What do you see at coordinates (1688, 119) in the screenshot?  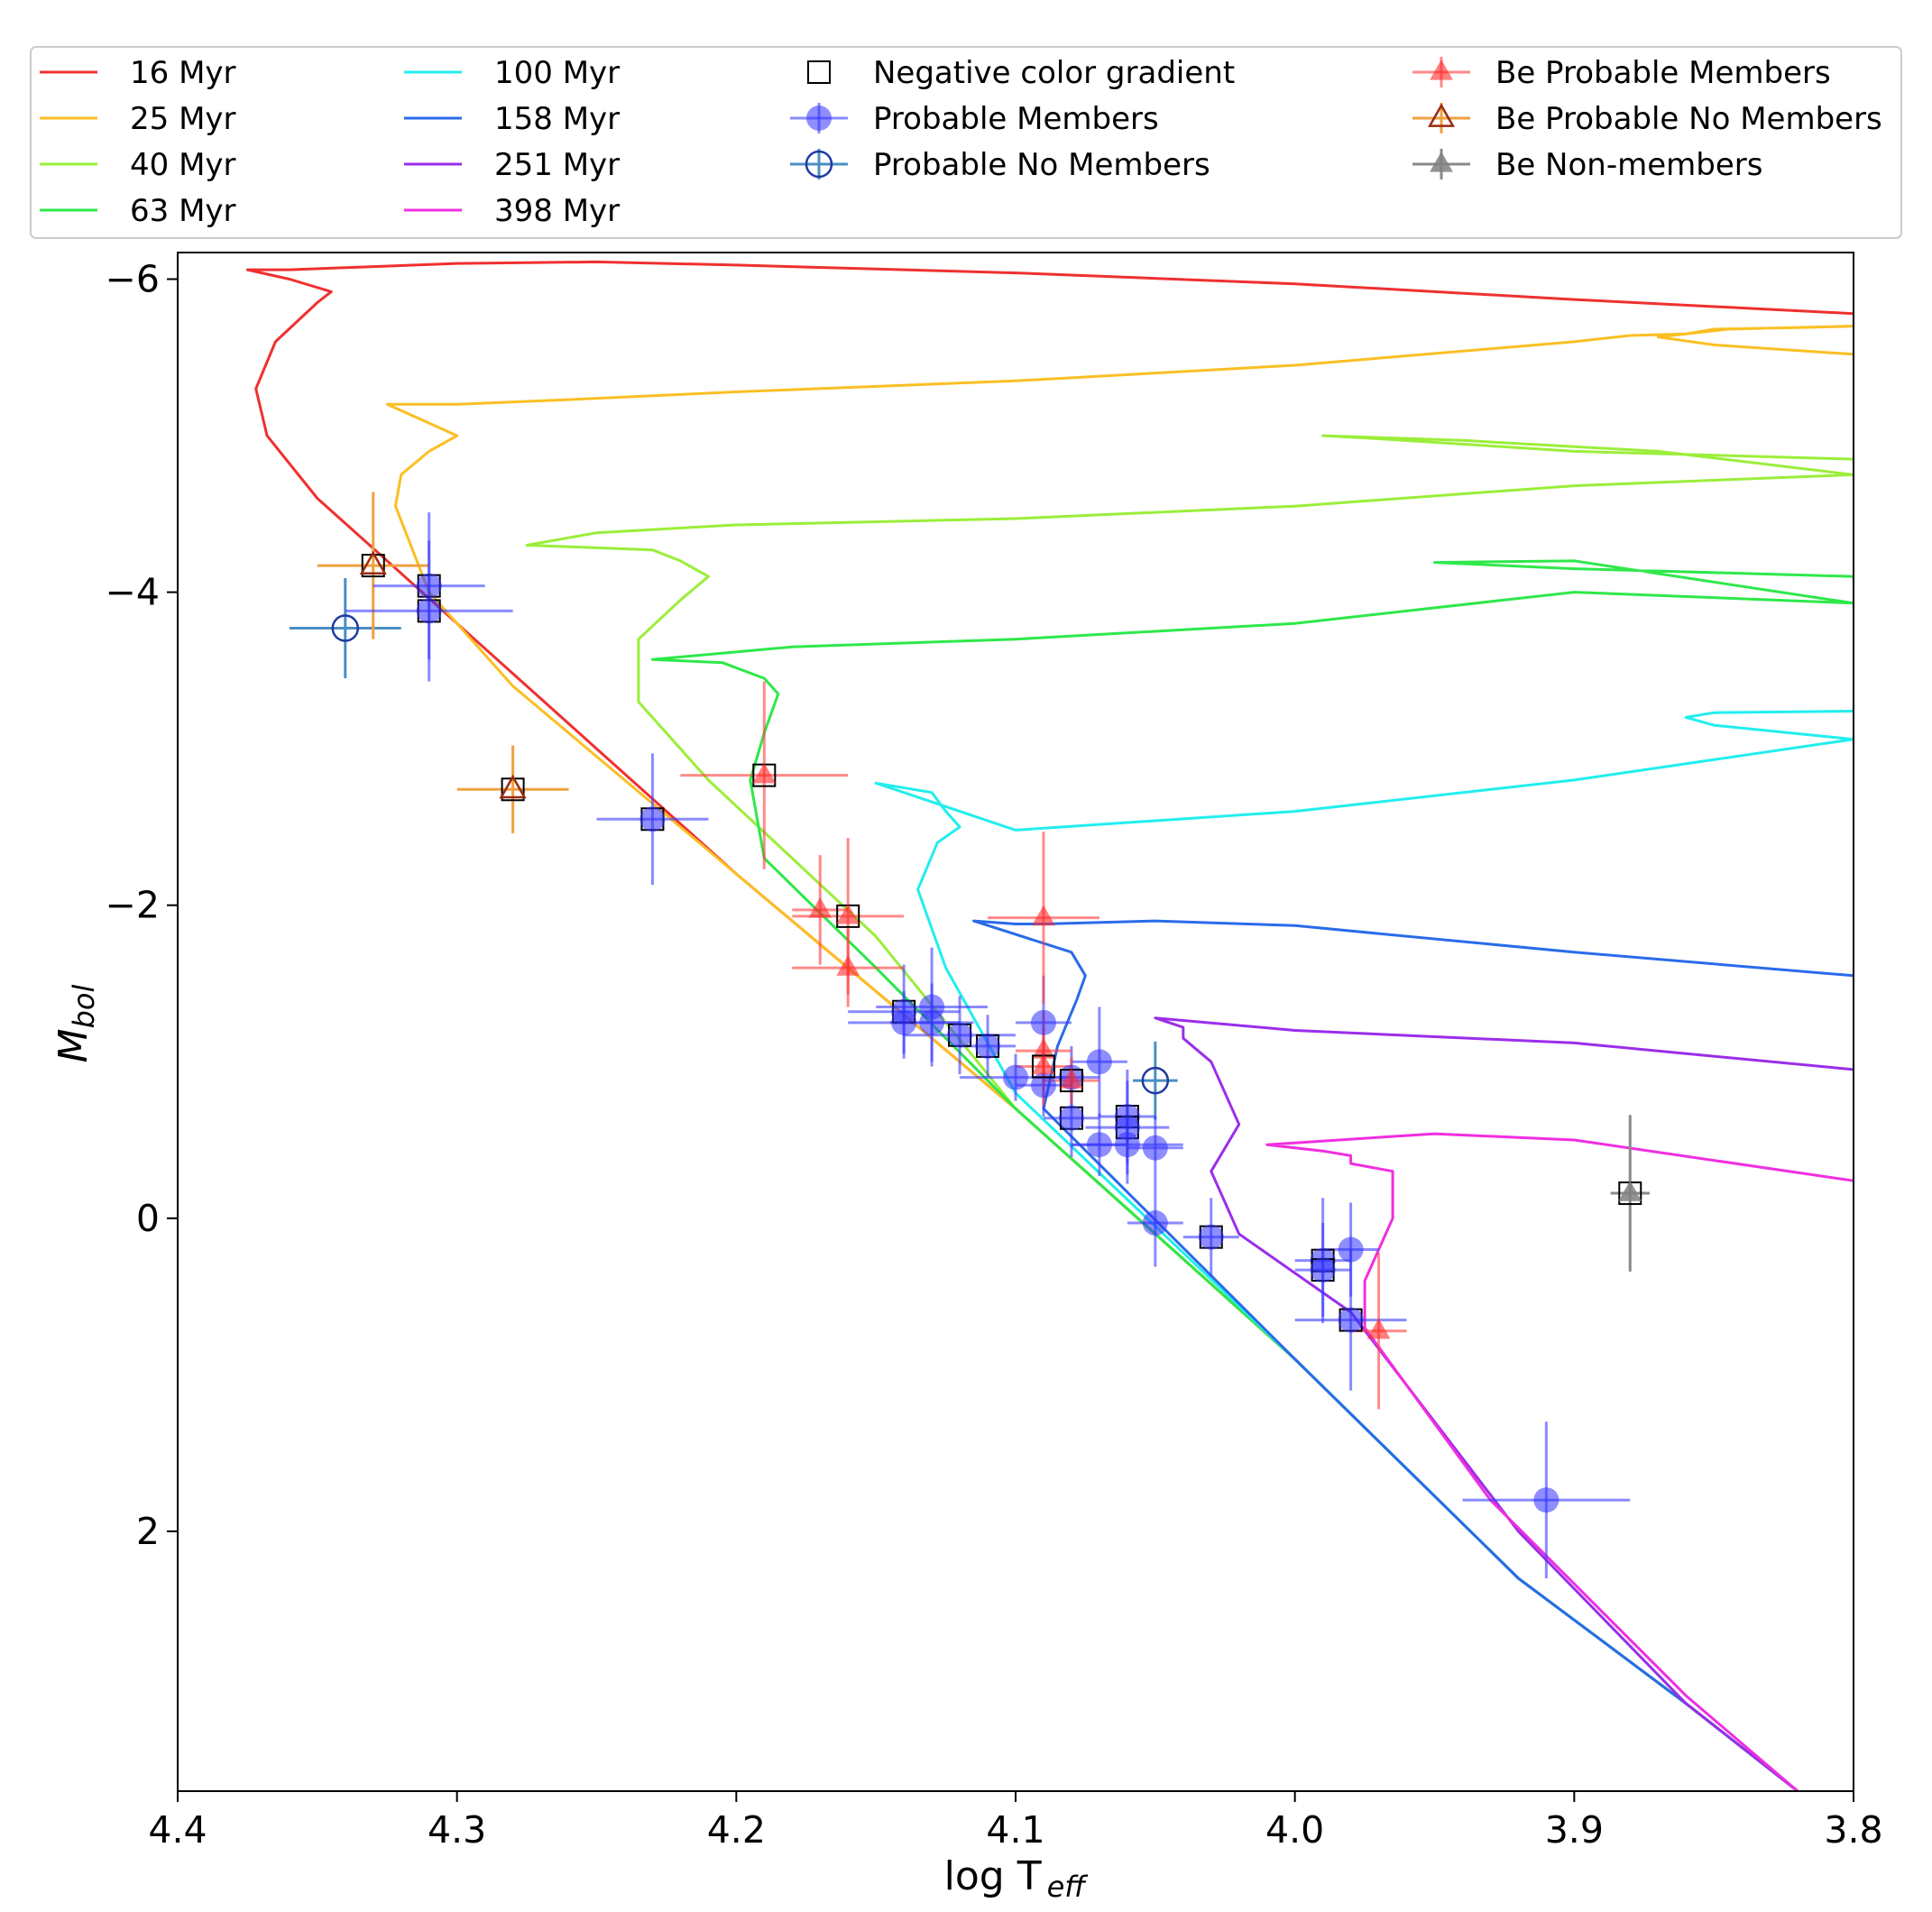 I see `legend-label: Be Probable No Members` at bounding box center [1688, 119].